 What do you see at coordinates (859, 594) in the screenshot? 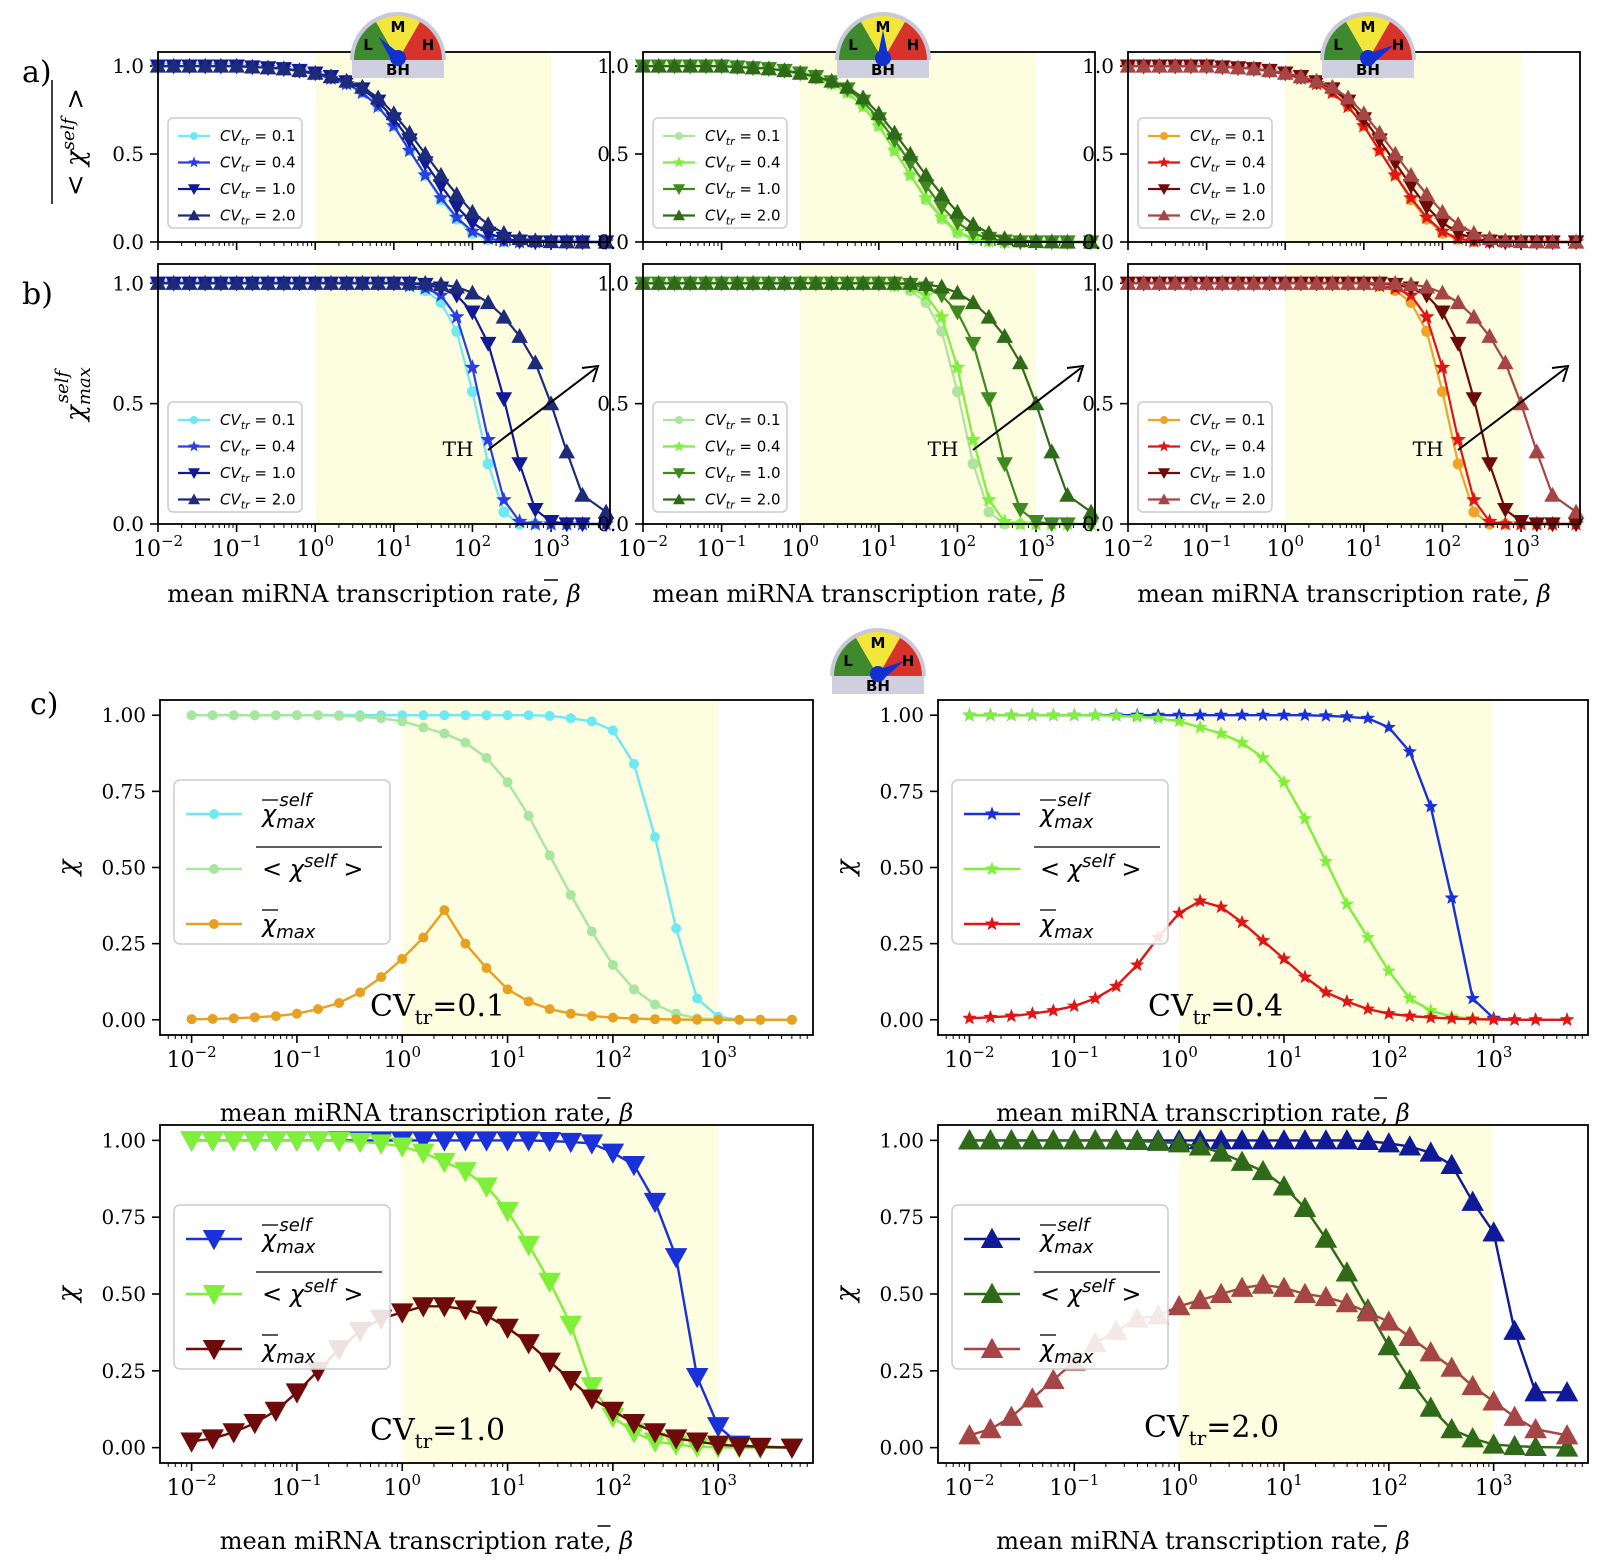
I see `x-axis-label: mean miRNA transcription rate, β` at bounding box center [859, 594].